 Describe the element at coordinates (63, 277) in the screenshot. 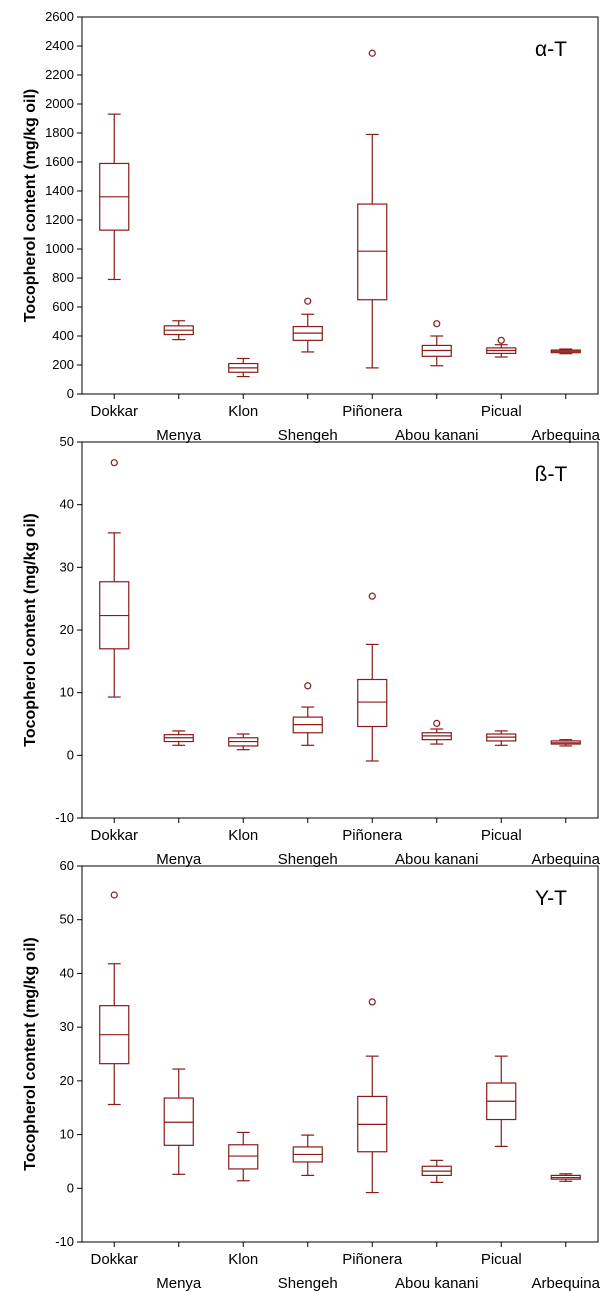

I see `y-tick-label: 800` at that location.